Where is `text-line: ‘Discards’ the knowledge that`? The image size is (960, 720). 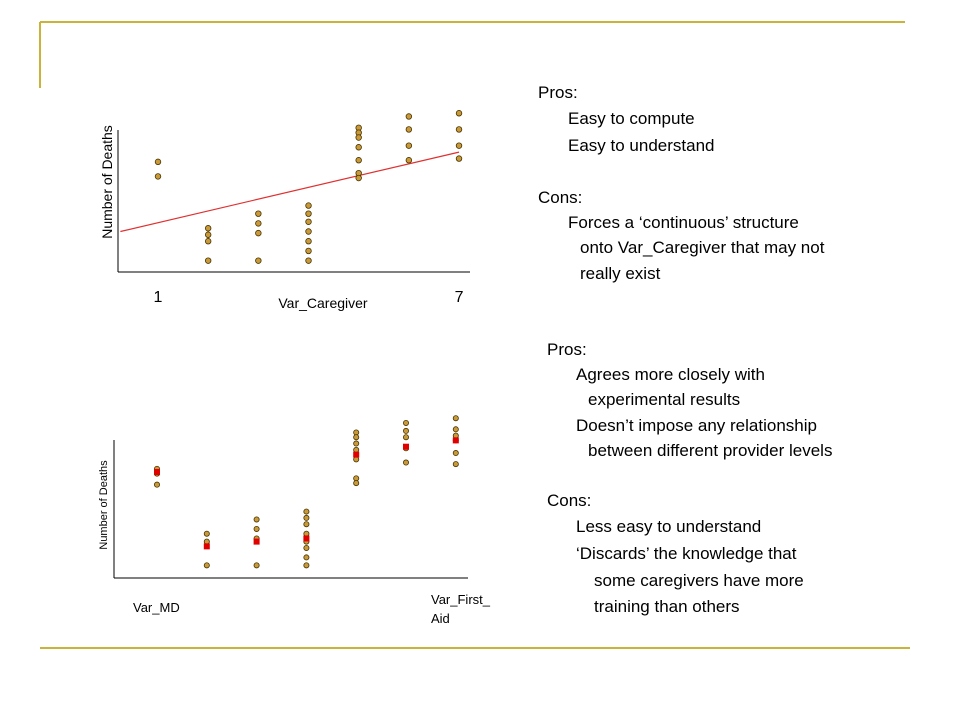 text-line: ‘Discards’ the knowledge that is located at coordinates (686, 553).